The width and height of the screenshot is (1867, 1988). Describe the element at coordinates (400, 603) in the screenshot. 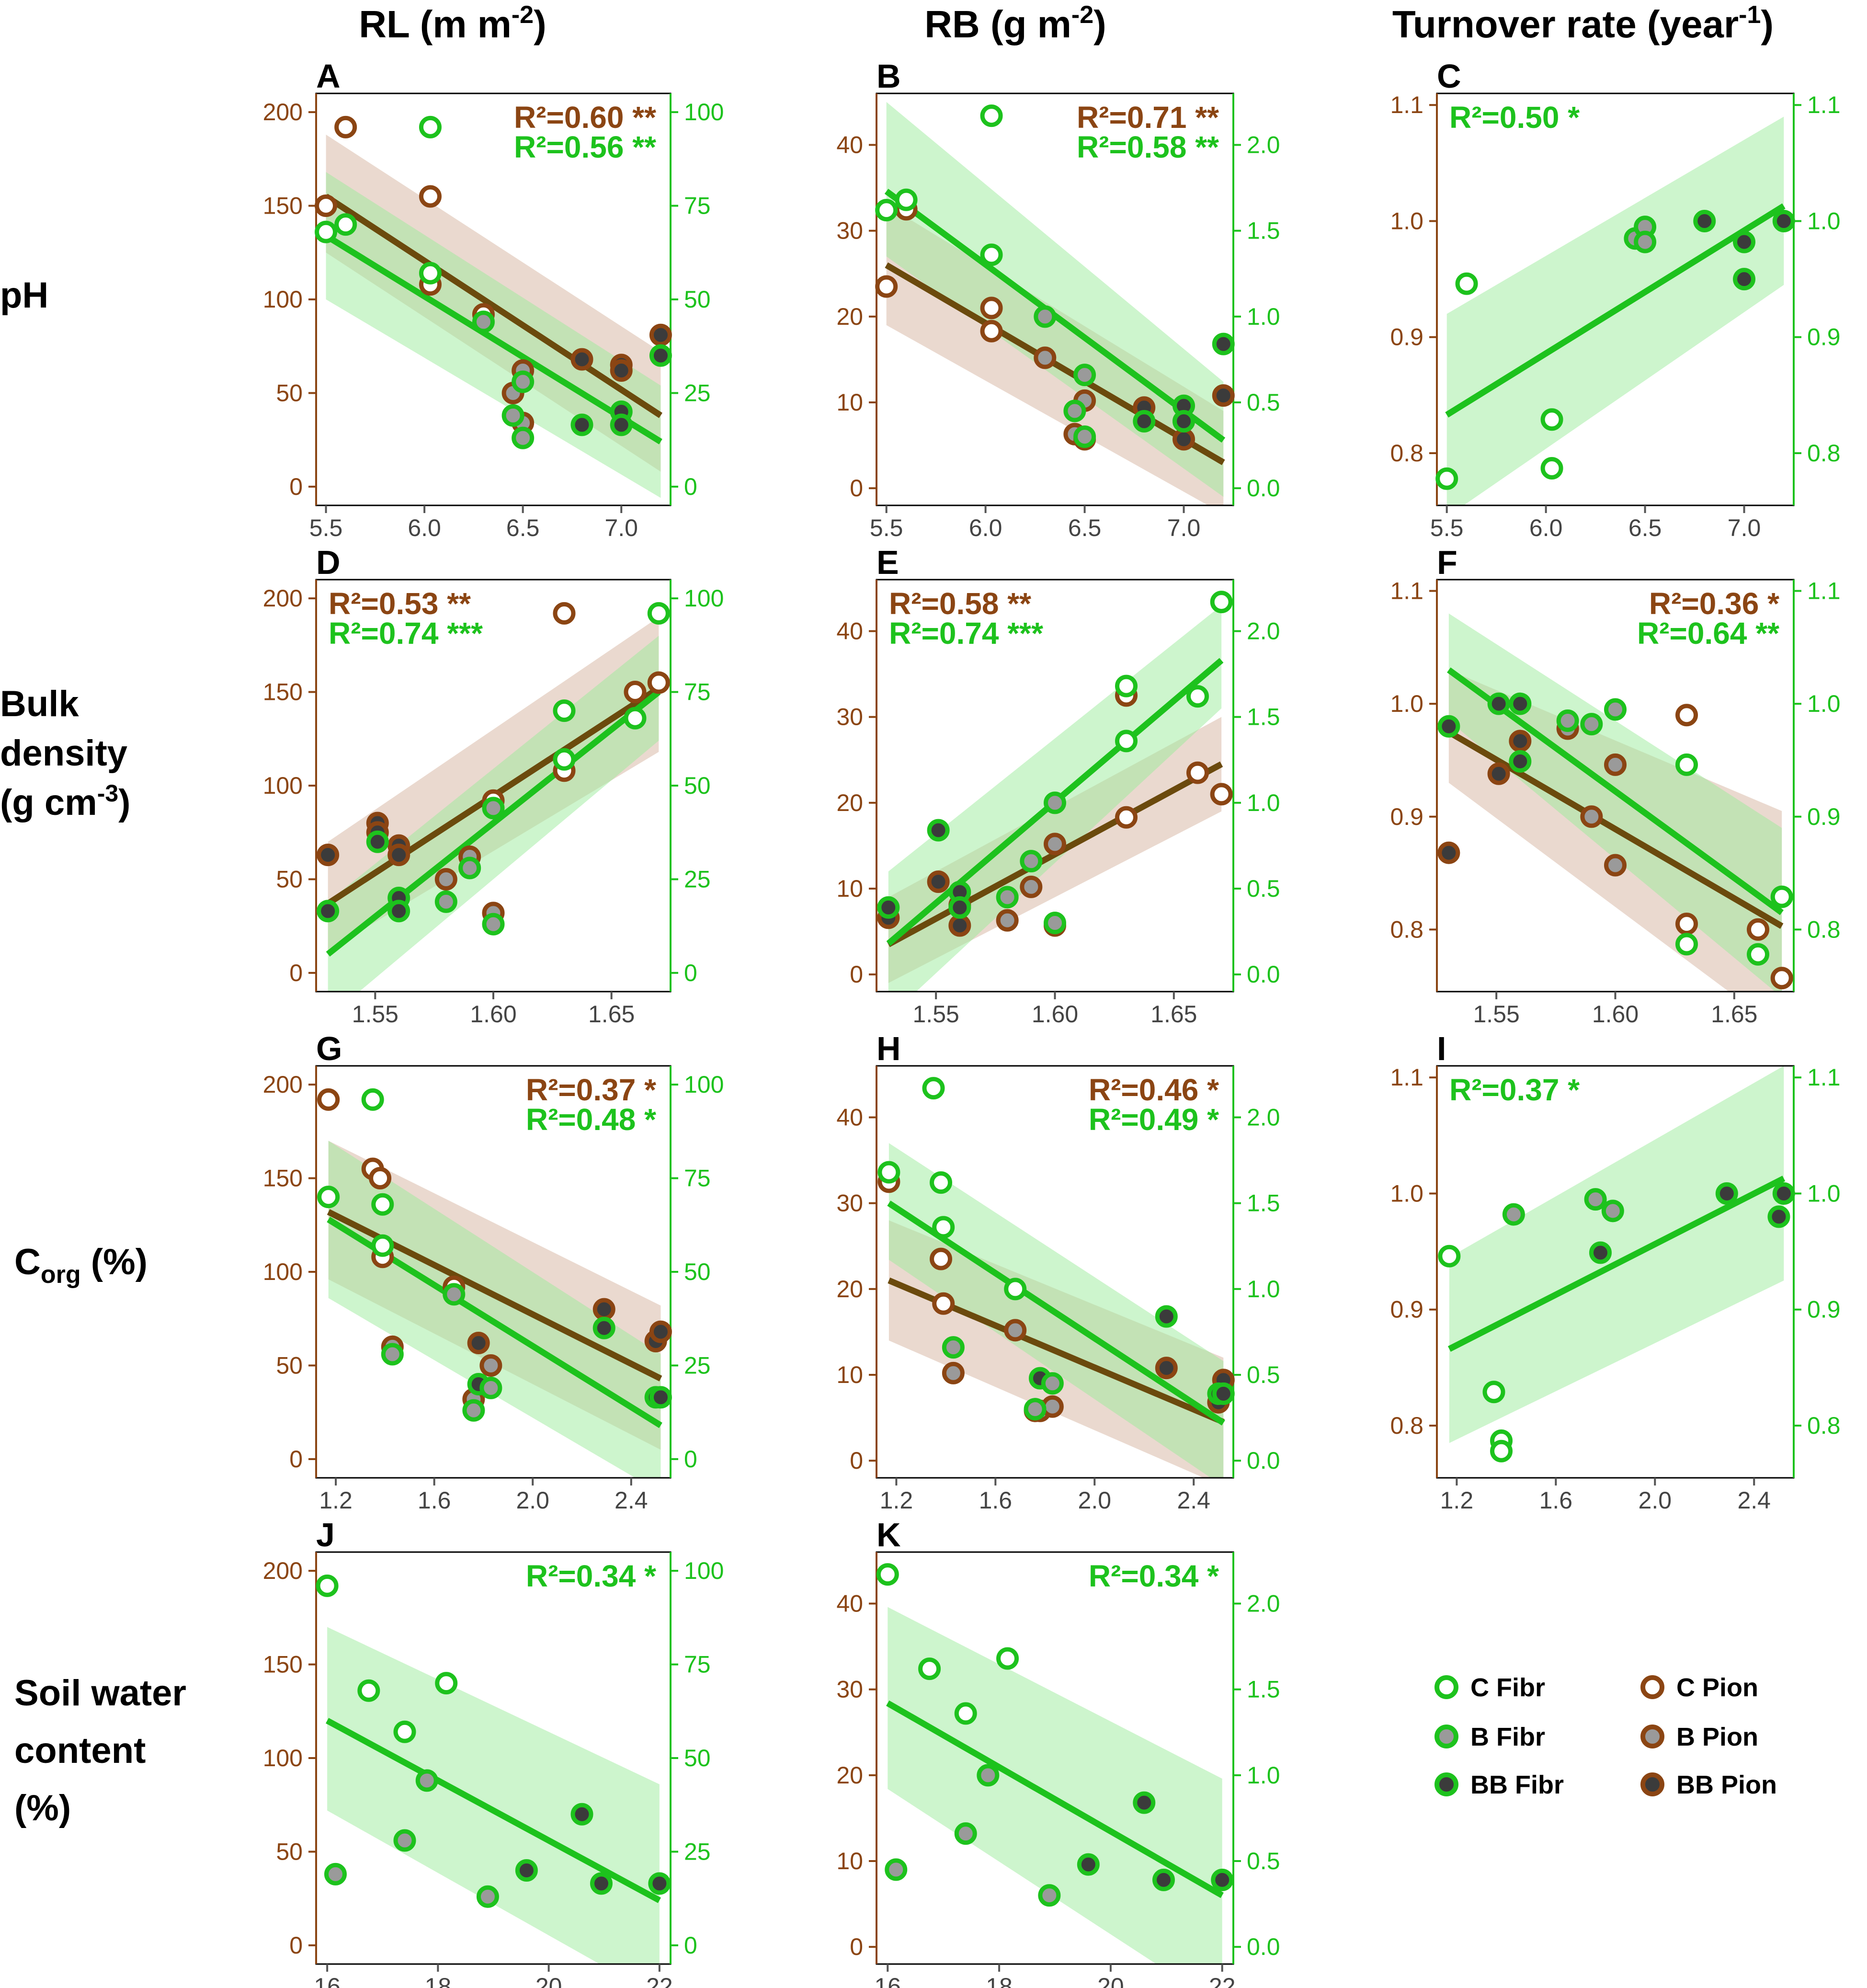

I see `r-squared-label: R²=0.53 **` at that location.